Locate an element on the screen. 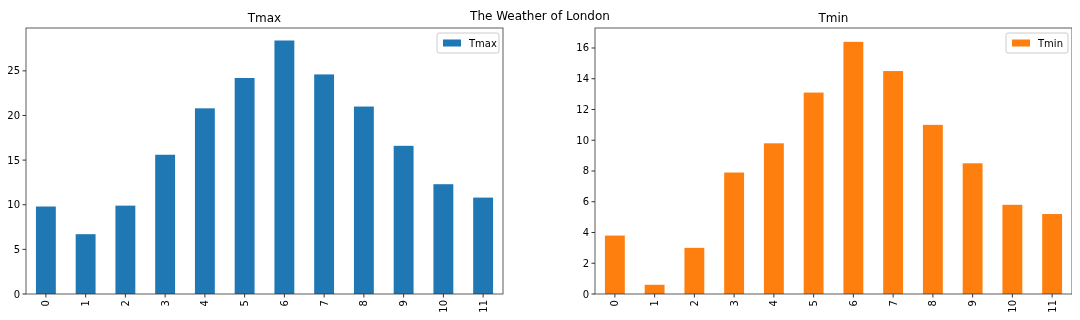 This screenshot has width=1080, height=320. legend-label: Tmin is located at coordinates (1050, 43).